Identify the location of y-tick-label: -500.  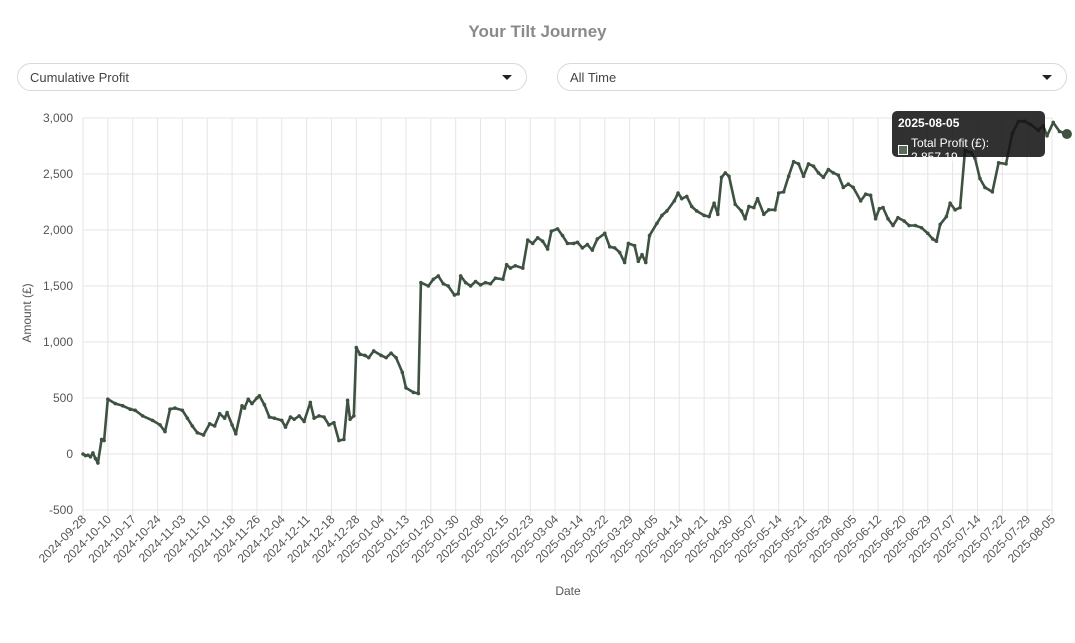
(61, 510).